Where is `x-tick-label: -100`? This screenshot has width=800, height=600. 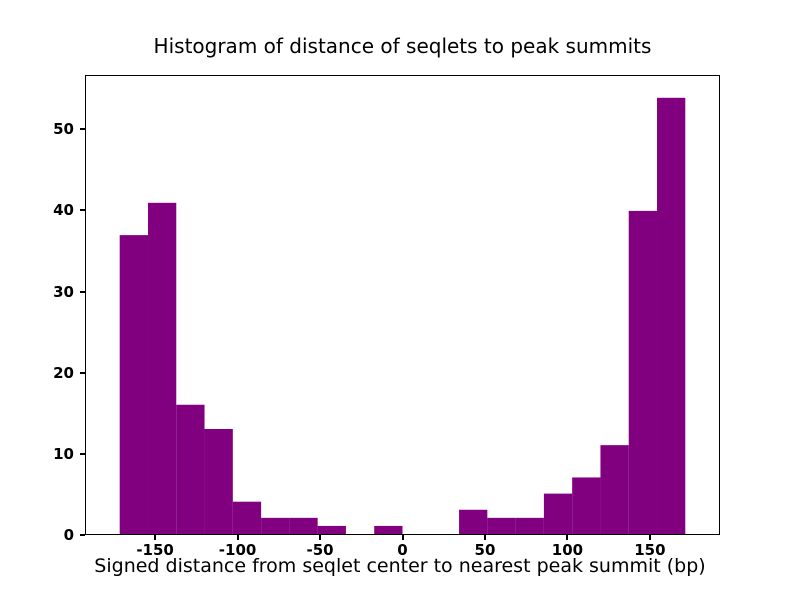
x-tick-label: -100 is located at coordinates (237, 550).